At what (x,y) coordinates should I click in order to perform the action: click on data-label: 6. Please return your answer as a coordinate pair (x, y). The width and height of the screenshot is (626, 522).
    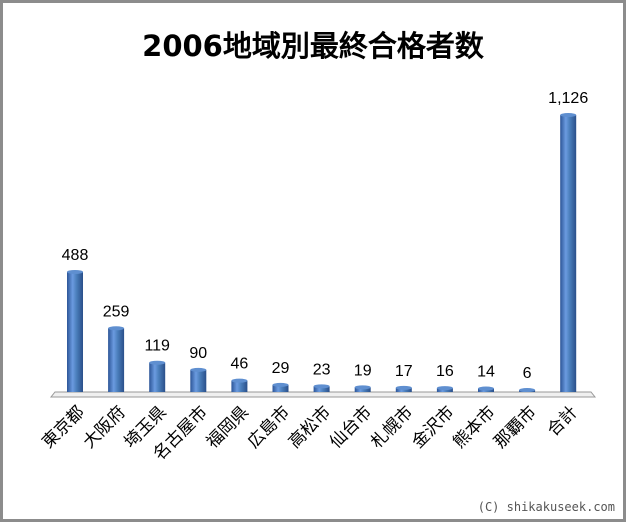
    Looking at the image, I should click on (527, 373).